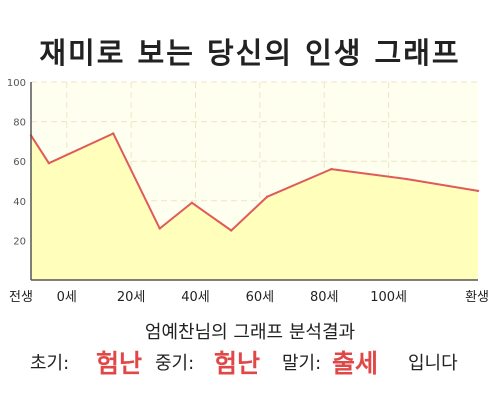 Image resolution: width=500 pixels, height=400 pixels. Describe the element at coordinates (19, 123) in the screenshot. I see `y-tick-label: 80` at that location.